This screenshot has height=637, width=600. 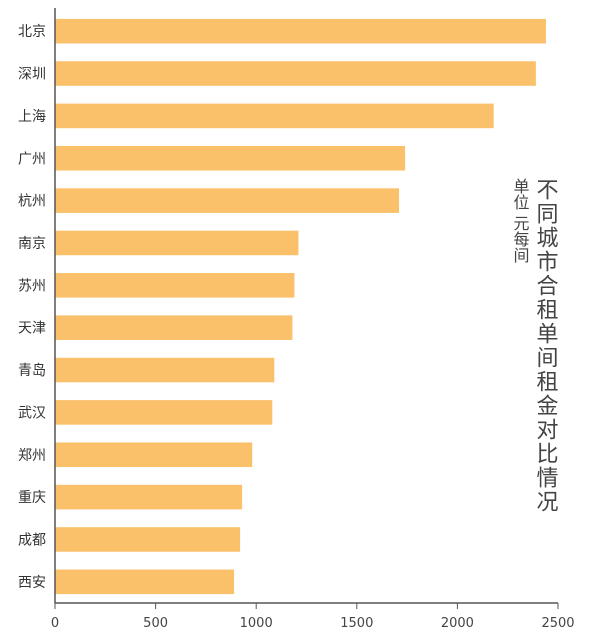 What do you see at coordinates (32, 329) in the screenshot?
I see `category-label: 天津` at bounding box center [32, 329].